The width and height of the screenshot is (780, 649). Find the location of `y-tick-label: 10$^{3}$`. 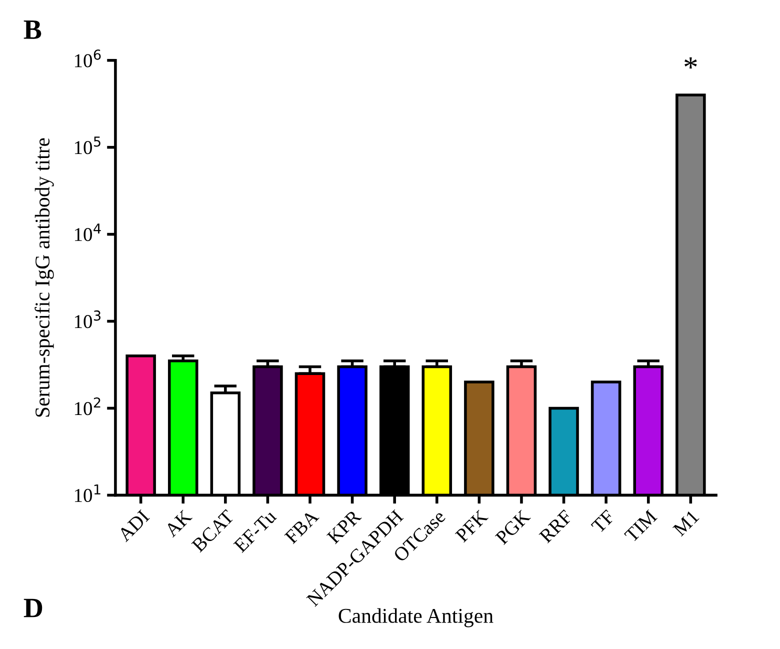

y-tick-label: 10$^{3}$ is located at coordinates (87, 319).